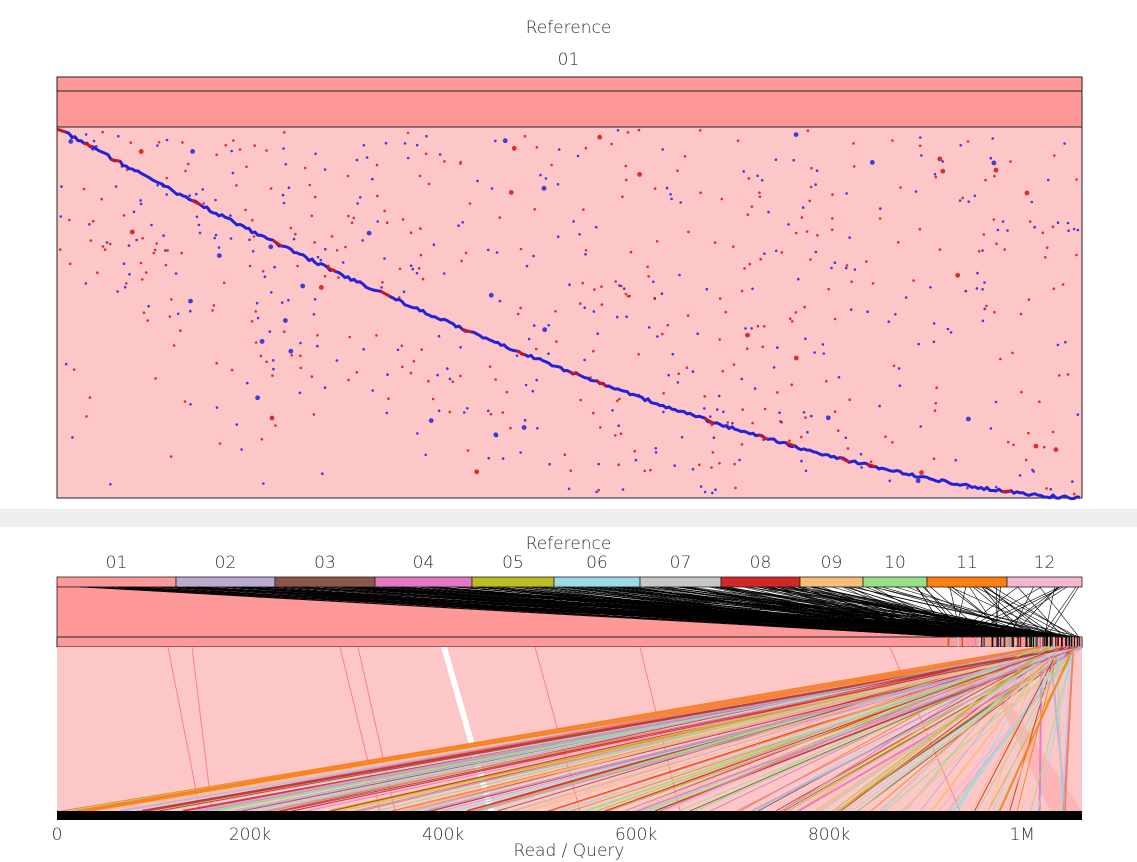  Describe the element at coordinates (568, 28) in the screenshot. I see `dotplot-title: Reference` at that location.